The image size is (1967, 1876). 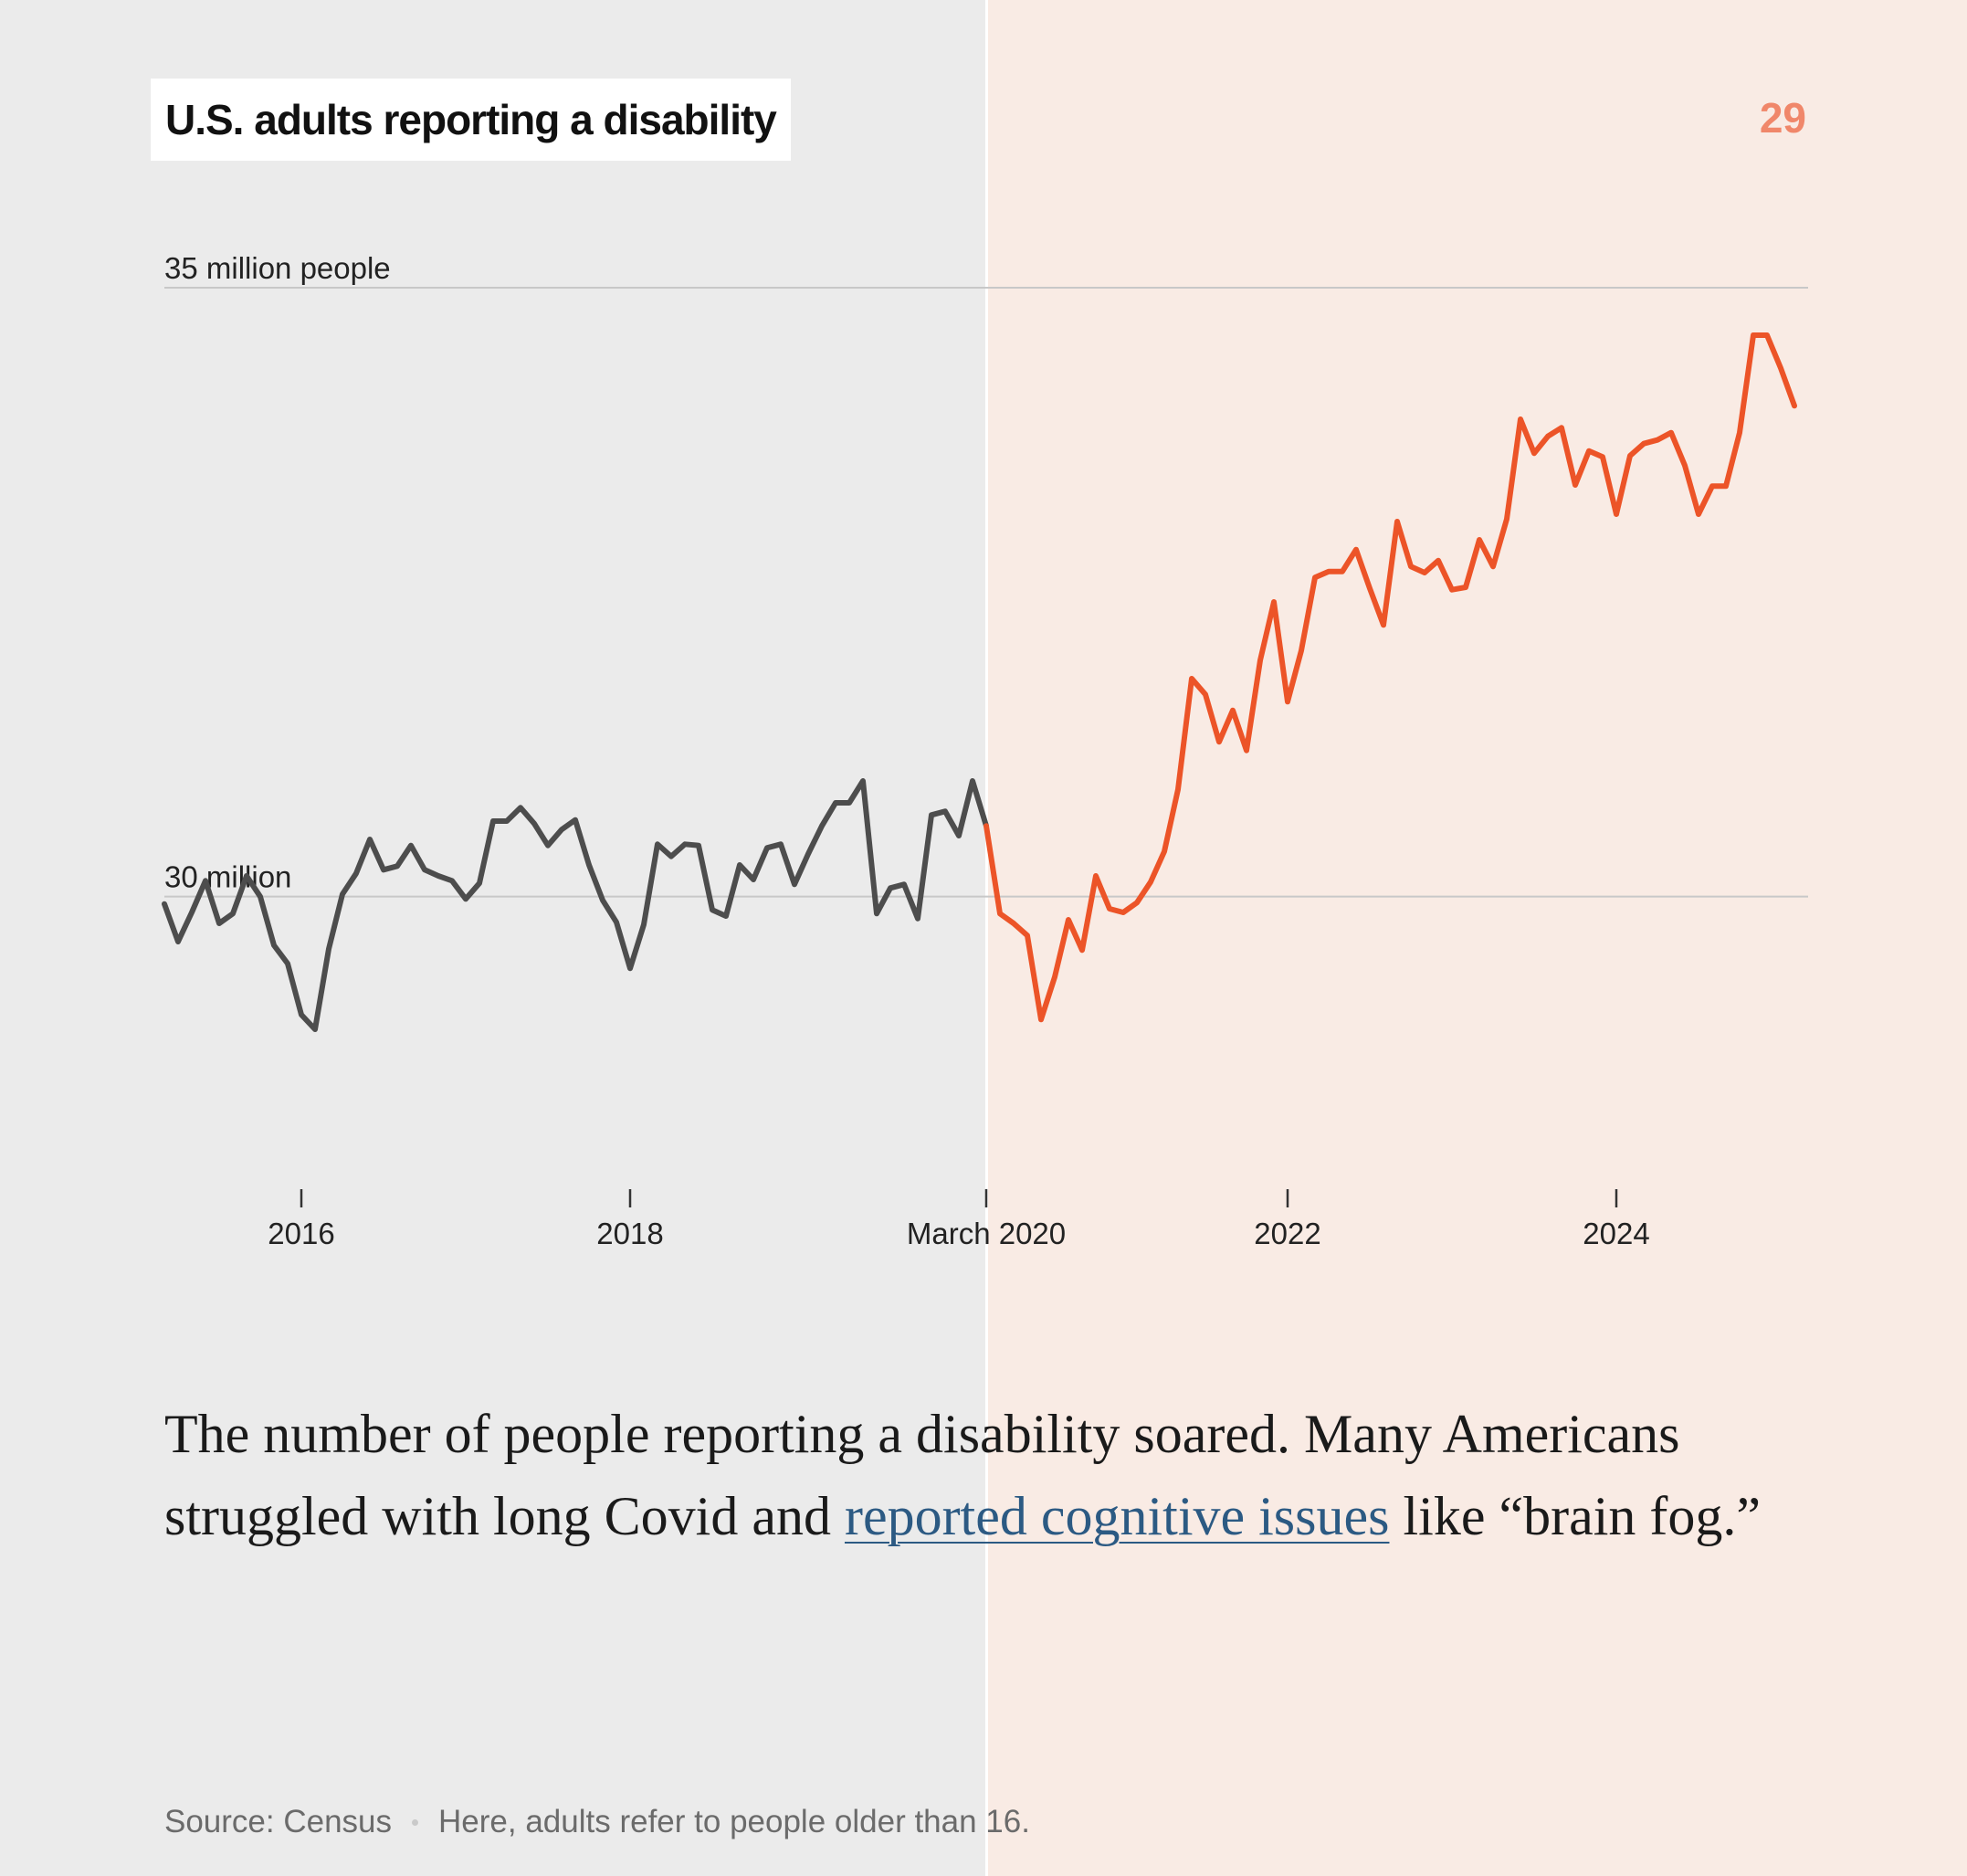 I want to click on cognitive-issues-link: reported cognitive issues, so click(x=1117, y=1516).